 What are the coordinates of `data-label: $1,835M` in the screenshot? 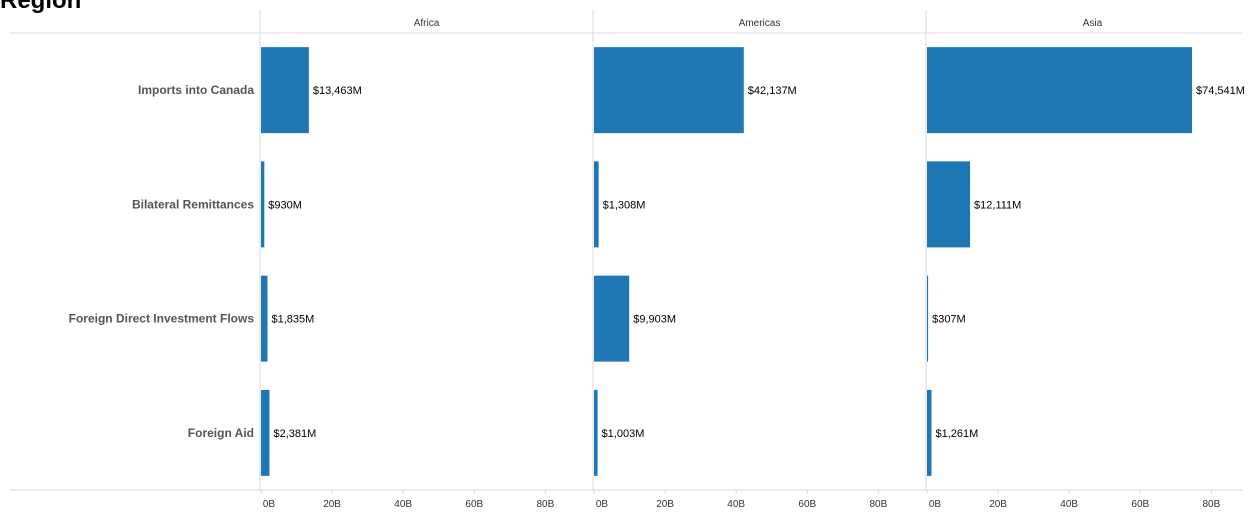 It's located at (293, 320).